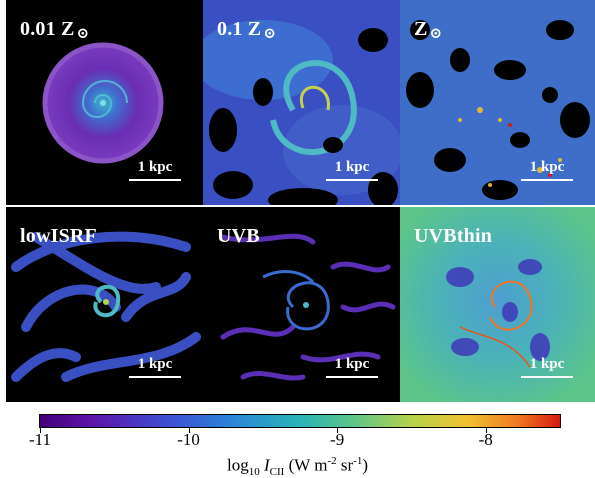 The image size is (595, 478). Describe the element at coordinates (485, 439) in the screenshot. I see `colorbar-tick-label: -8` at that location.